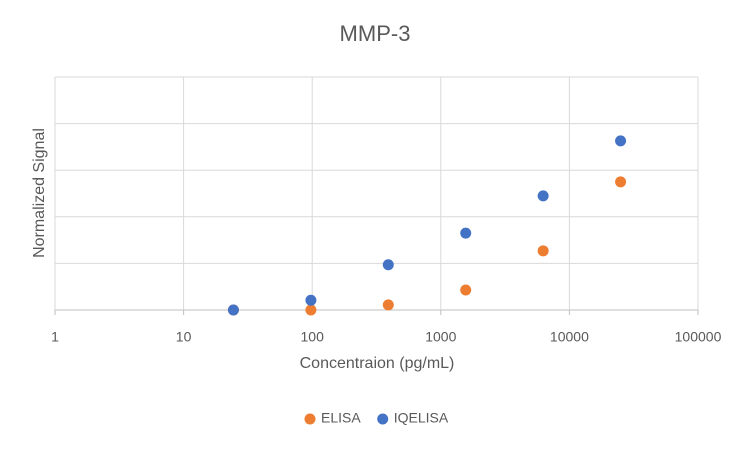 This screenshot has height=450, width=750. I want to click on x-axis-label: Concentraion (pg/mL), so click(377, 363).